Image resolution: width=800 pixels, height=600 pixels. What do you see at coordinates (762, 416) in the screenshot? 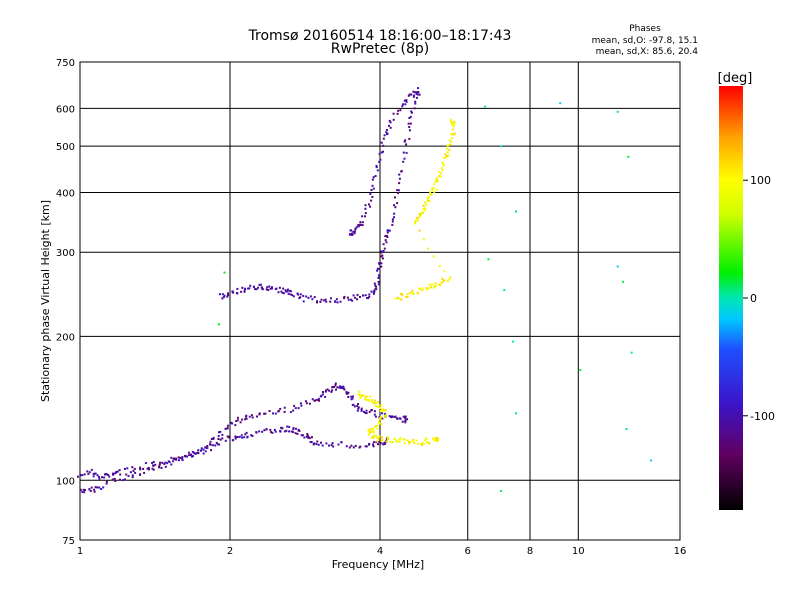
I see `colorbar-tick-label: -100` at bounding box center [762, 416].